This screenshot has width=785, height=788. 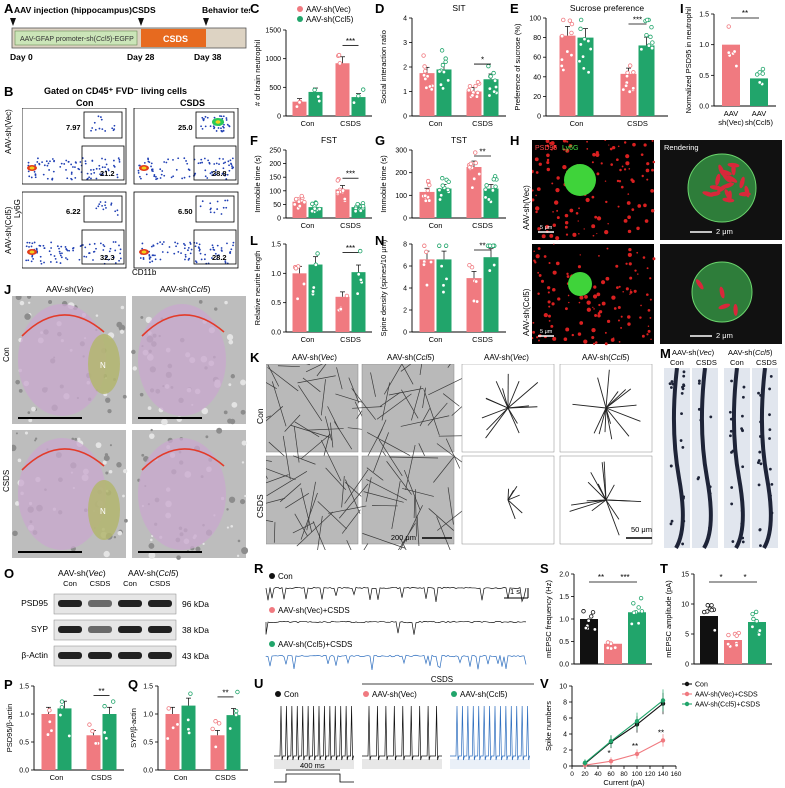 I want to click on chartF-ytick-label: 150, so click(x=275, y=178).